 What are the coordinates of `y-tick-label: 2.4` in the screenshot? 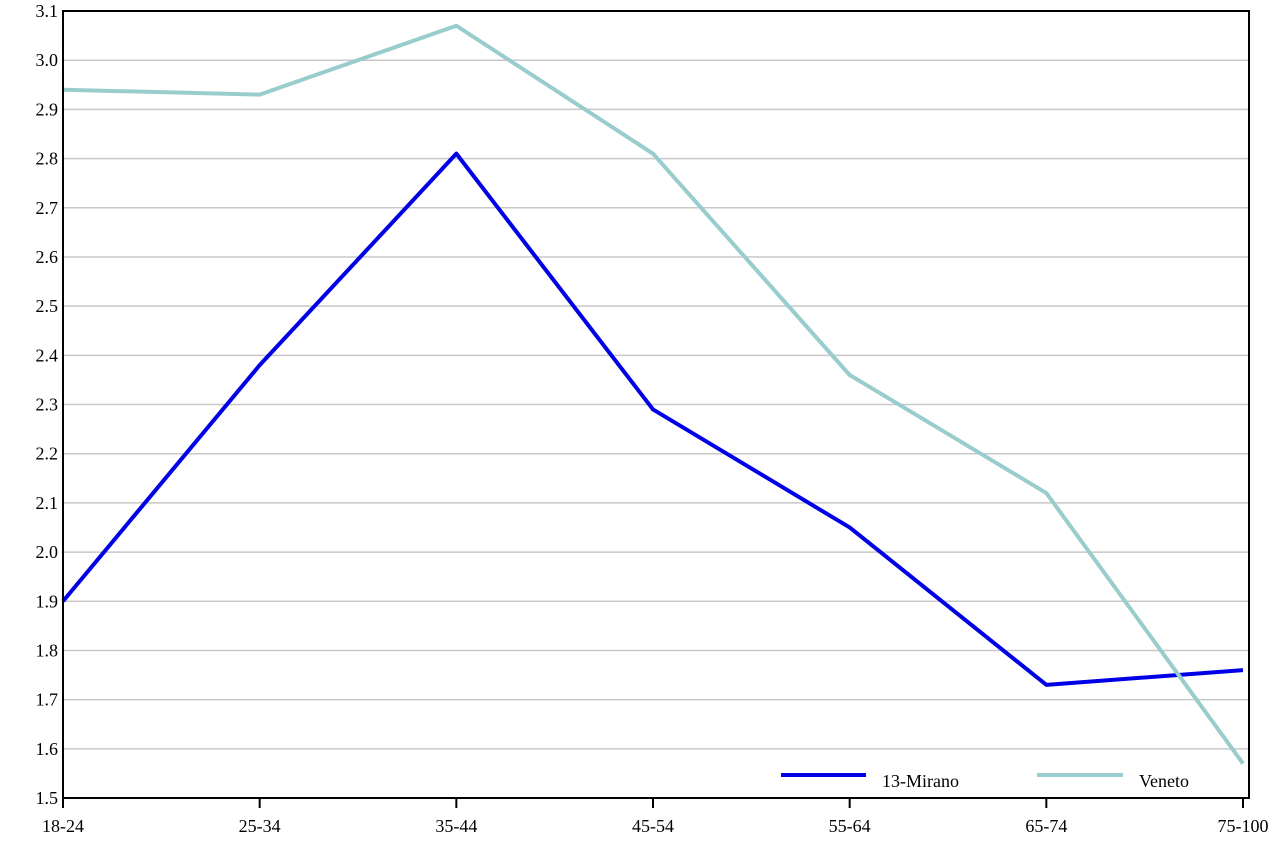 It's located at (47, 355).